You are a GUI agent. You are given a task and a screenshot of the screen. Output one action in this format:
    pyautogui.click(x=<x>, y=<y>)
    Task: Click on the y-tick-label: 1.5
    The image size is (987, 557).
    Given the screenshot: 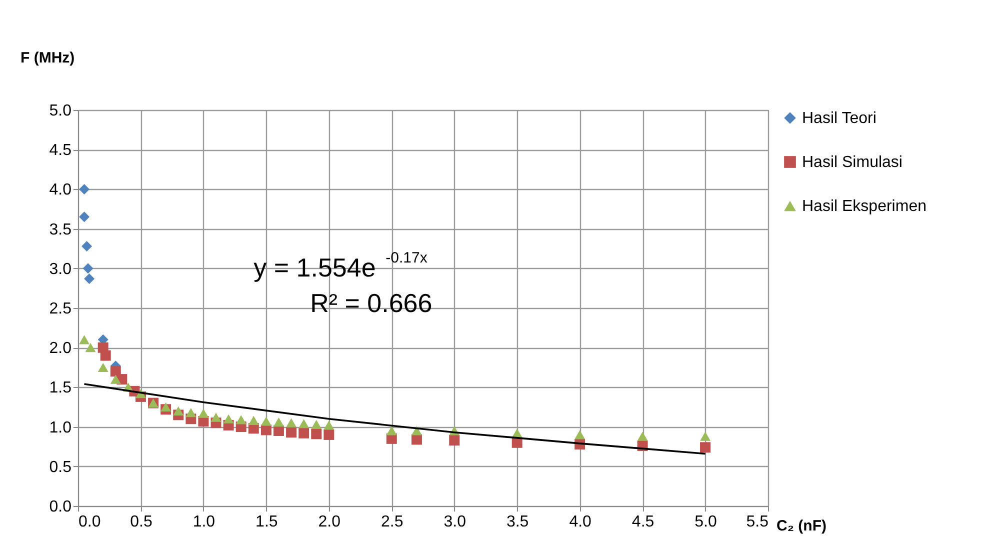 What is the action you would take?
    pyautogui.click(x=60, y=388)
    